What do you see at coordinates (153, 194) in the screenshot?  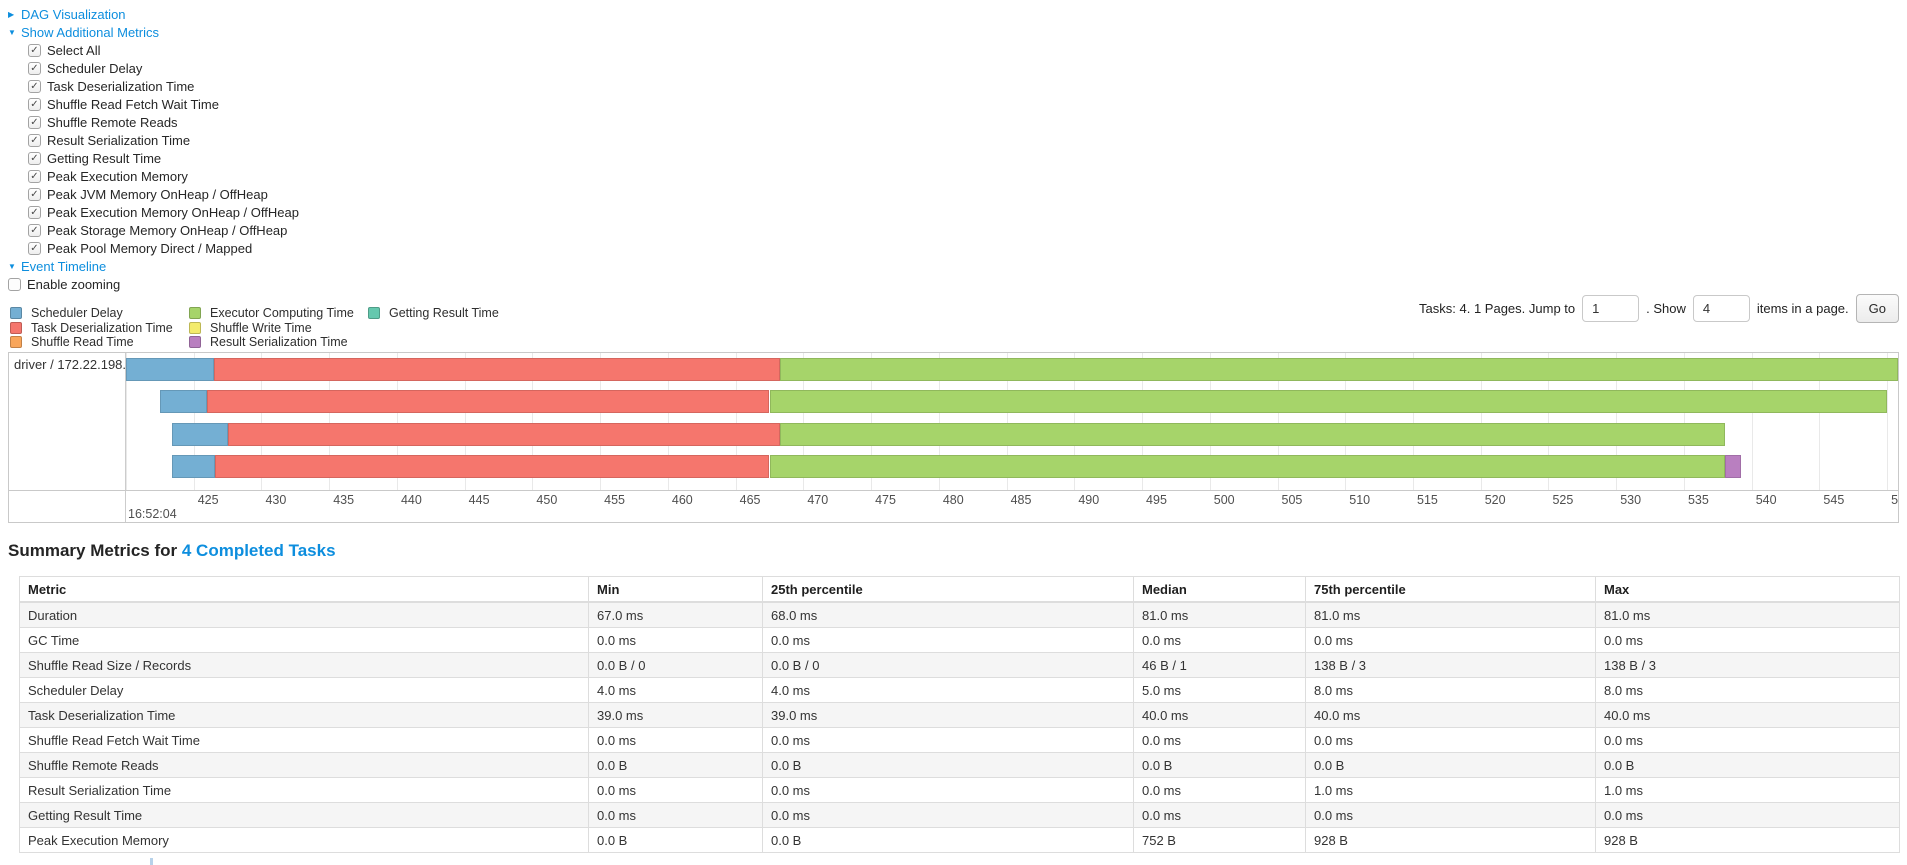 I see `metric-checkbox-peak-jvm-memory-onheap-offheap: ✓ Peak JVM Memory OnHeap / OffHeap` at bounding box center [153, 194].